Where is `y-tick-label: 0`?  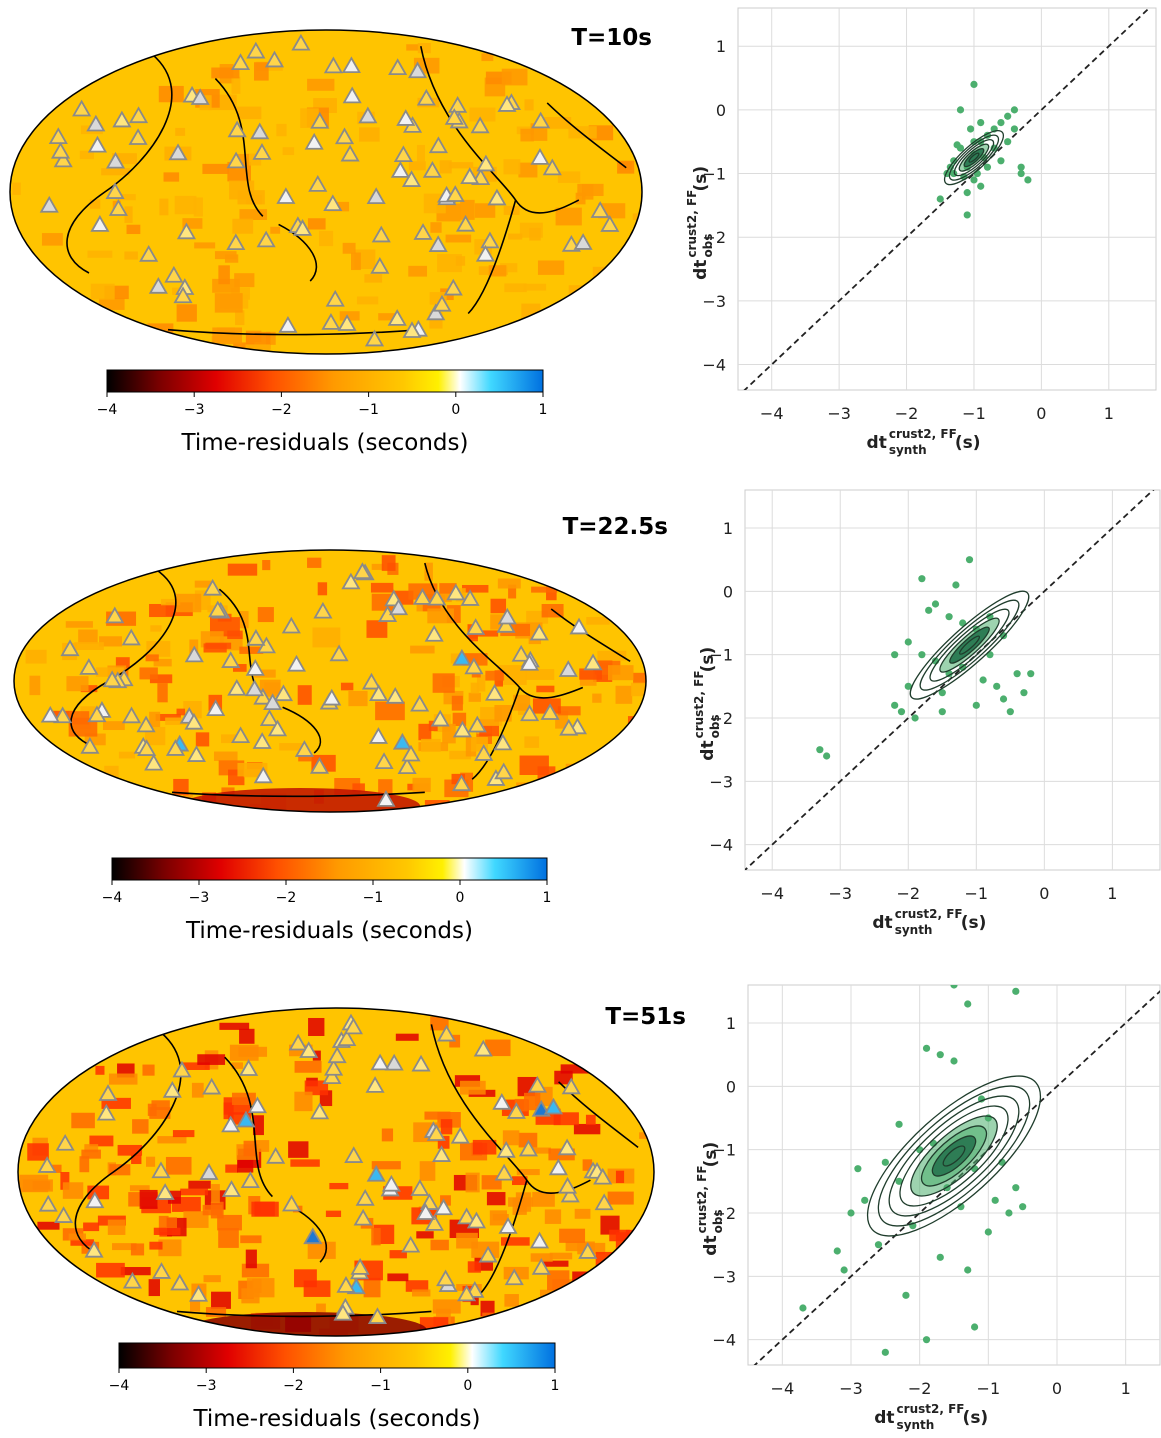
y-tick-label: 0 is located at coordinates (728, 591).